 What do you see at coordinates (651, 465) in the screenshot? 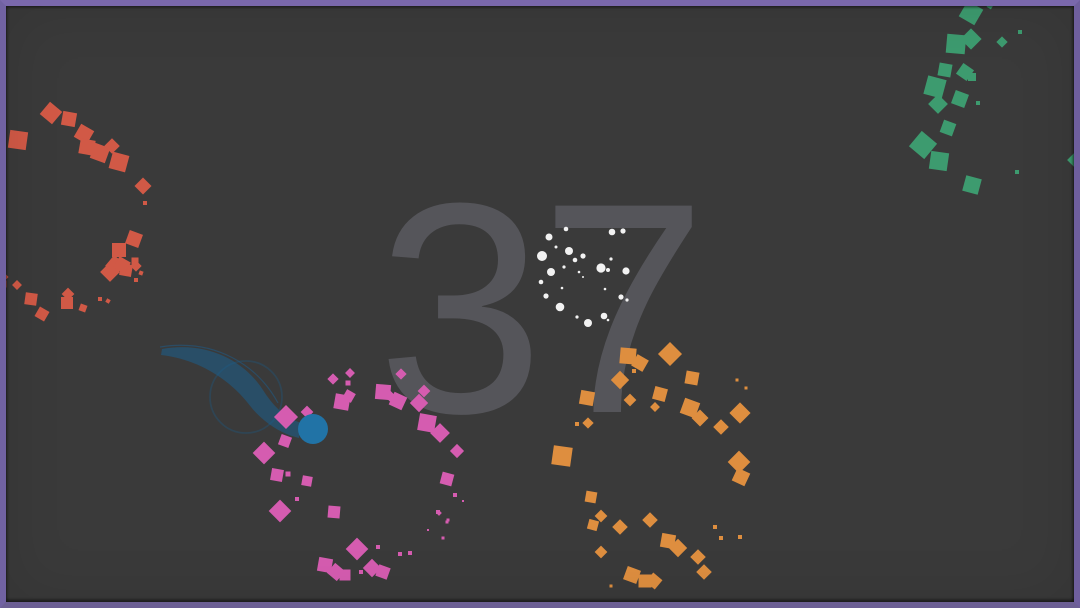
I see `orange-burst` at bounding box center [651, 465].